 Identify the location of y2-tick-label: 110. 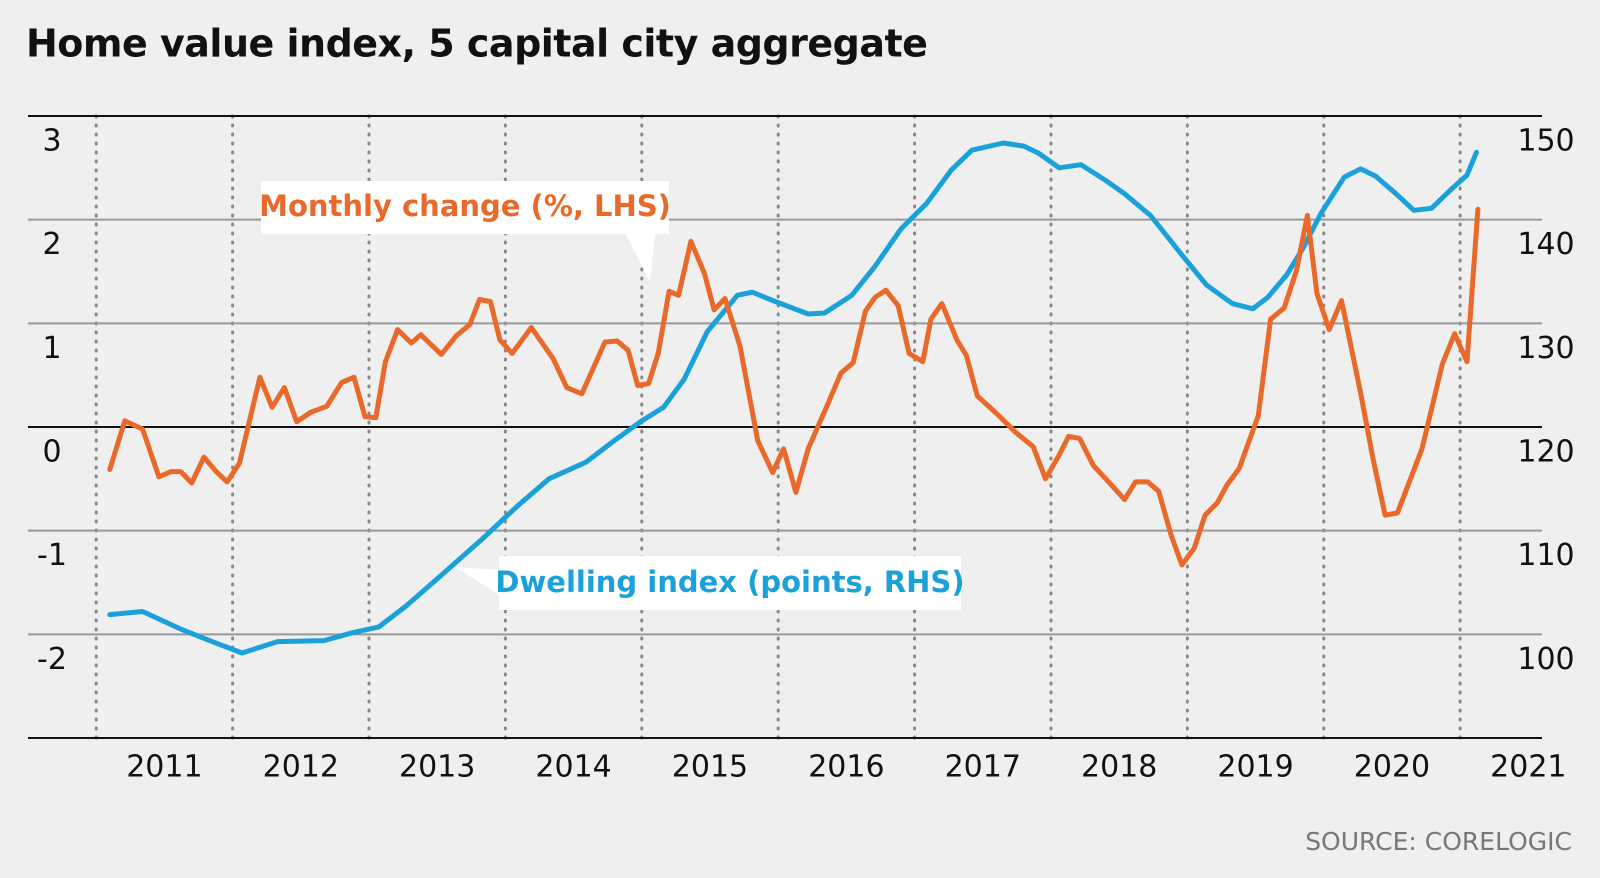
(1545, 555).